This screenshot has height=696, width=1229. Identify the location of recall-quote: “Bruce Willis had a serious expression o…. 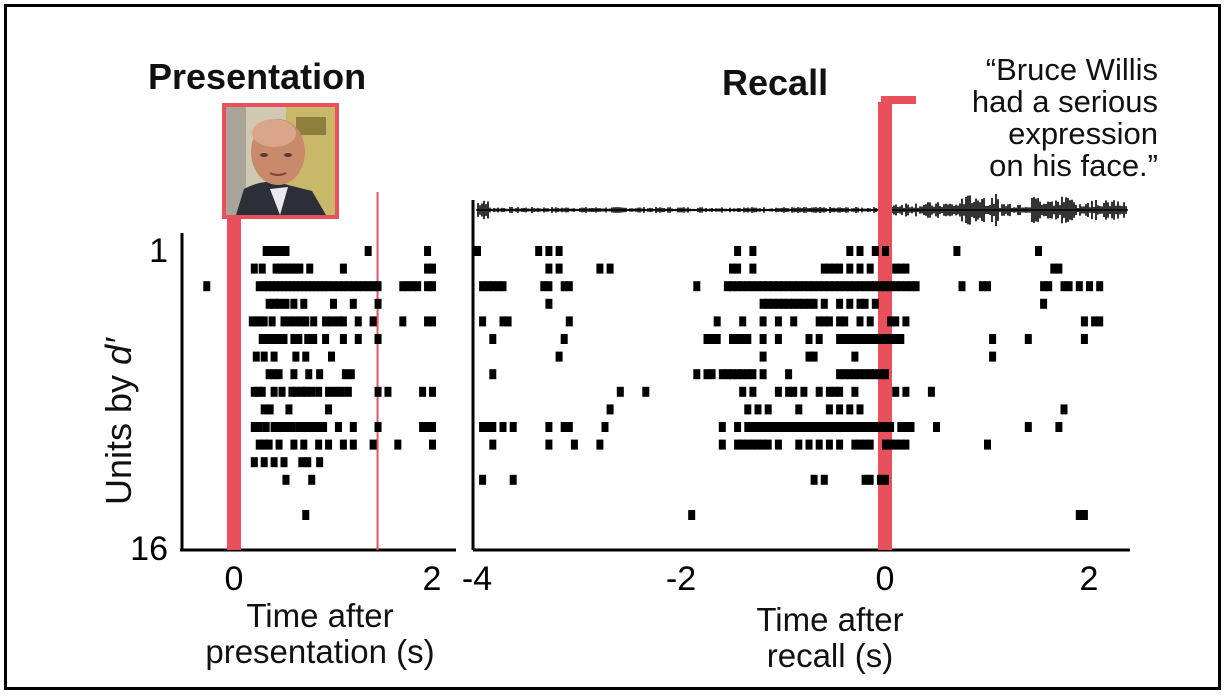
(1065, 118).